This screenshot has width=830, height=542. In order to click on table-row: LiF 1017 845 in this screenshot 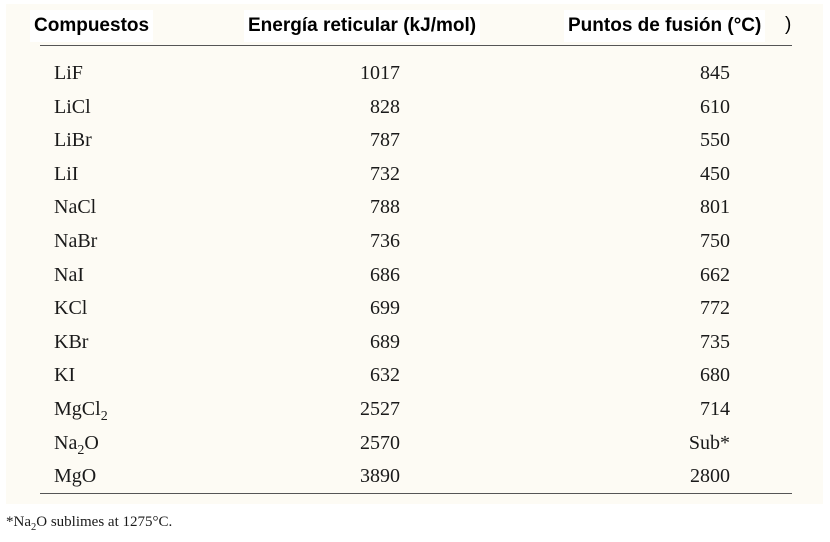, I will do `click(415, 78)`.